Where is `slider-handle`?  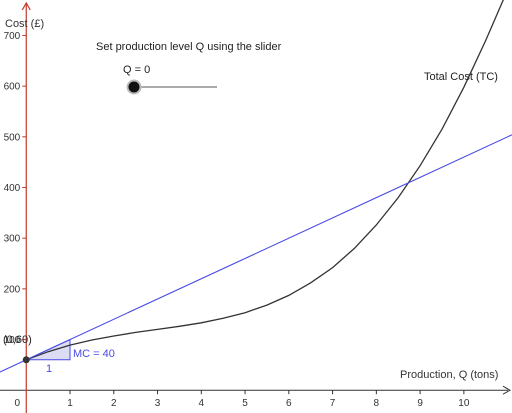 slider-handle is located at coordinates (134, 87).